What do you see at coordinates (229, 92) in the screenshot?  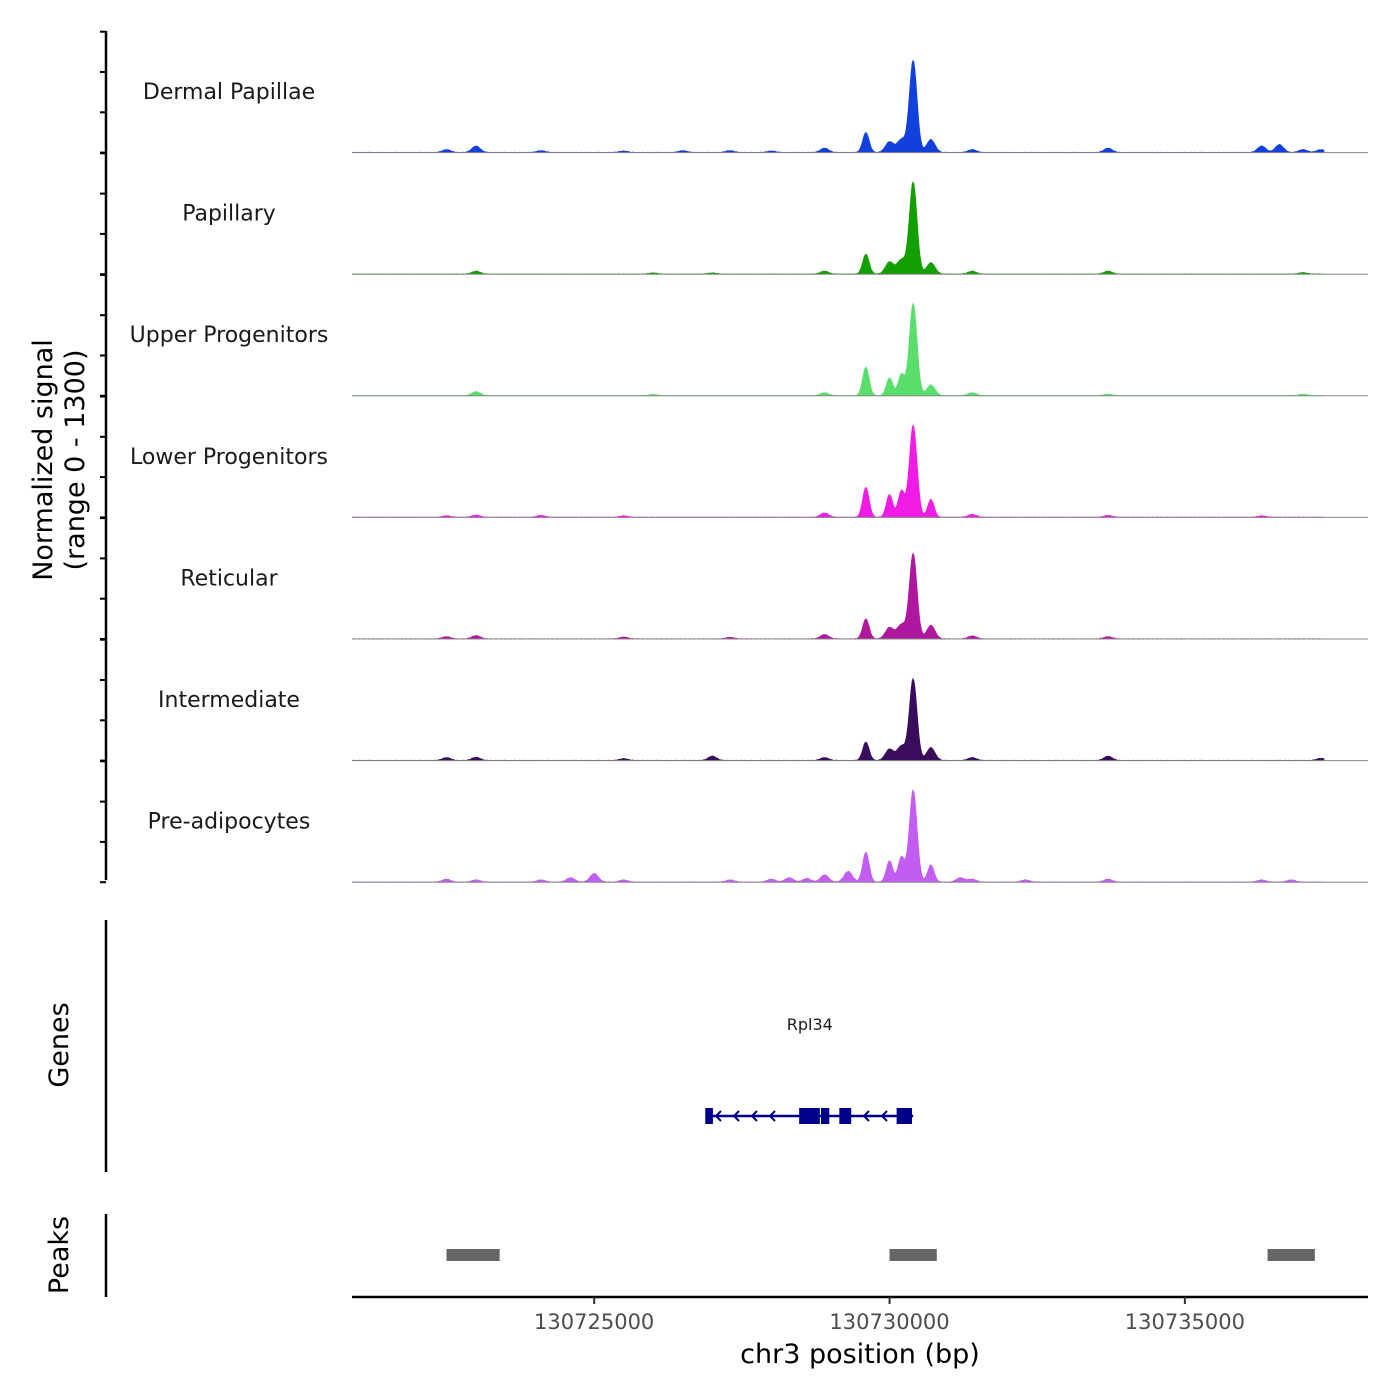 I see `track-label: Dermal Papillae` at bounding box center [229, 92].